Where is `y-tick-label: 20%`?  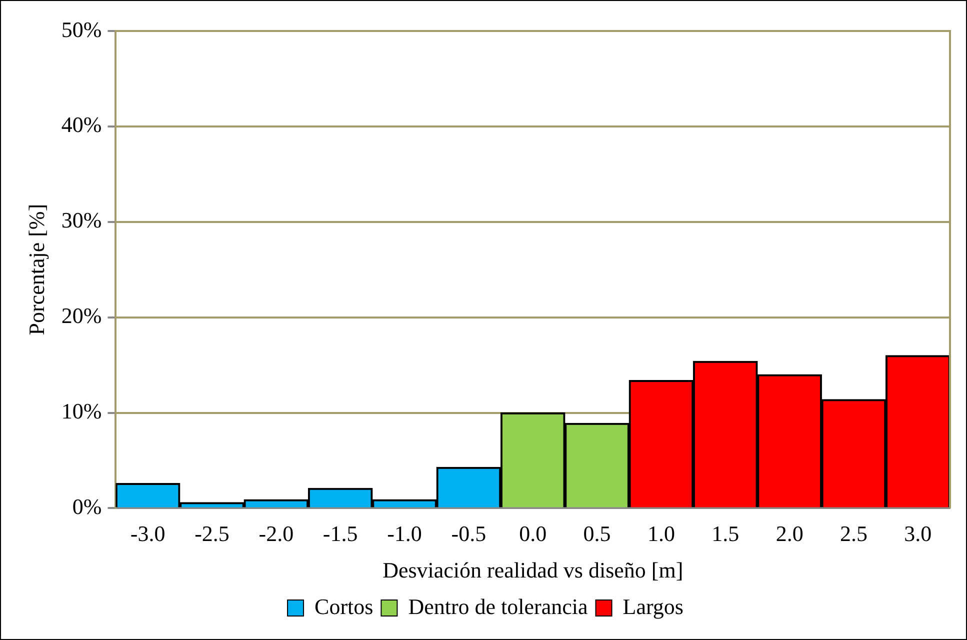
y-tick-label: 20% is located at coordinates (81, 315).